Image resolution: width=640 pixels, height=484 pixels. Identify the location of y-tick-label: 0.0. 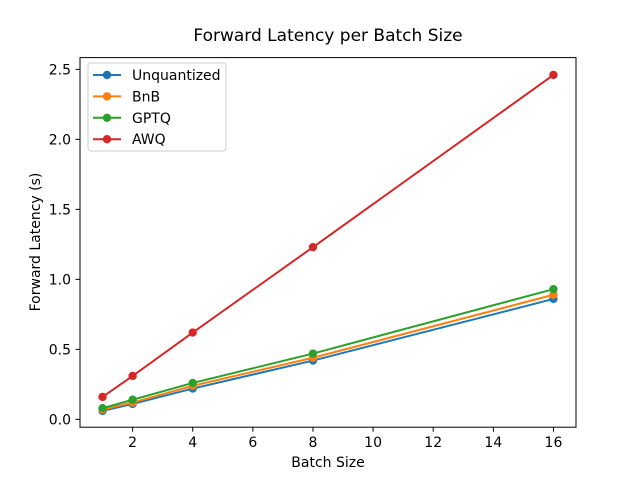
(60, 420).